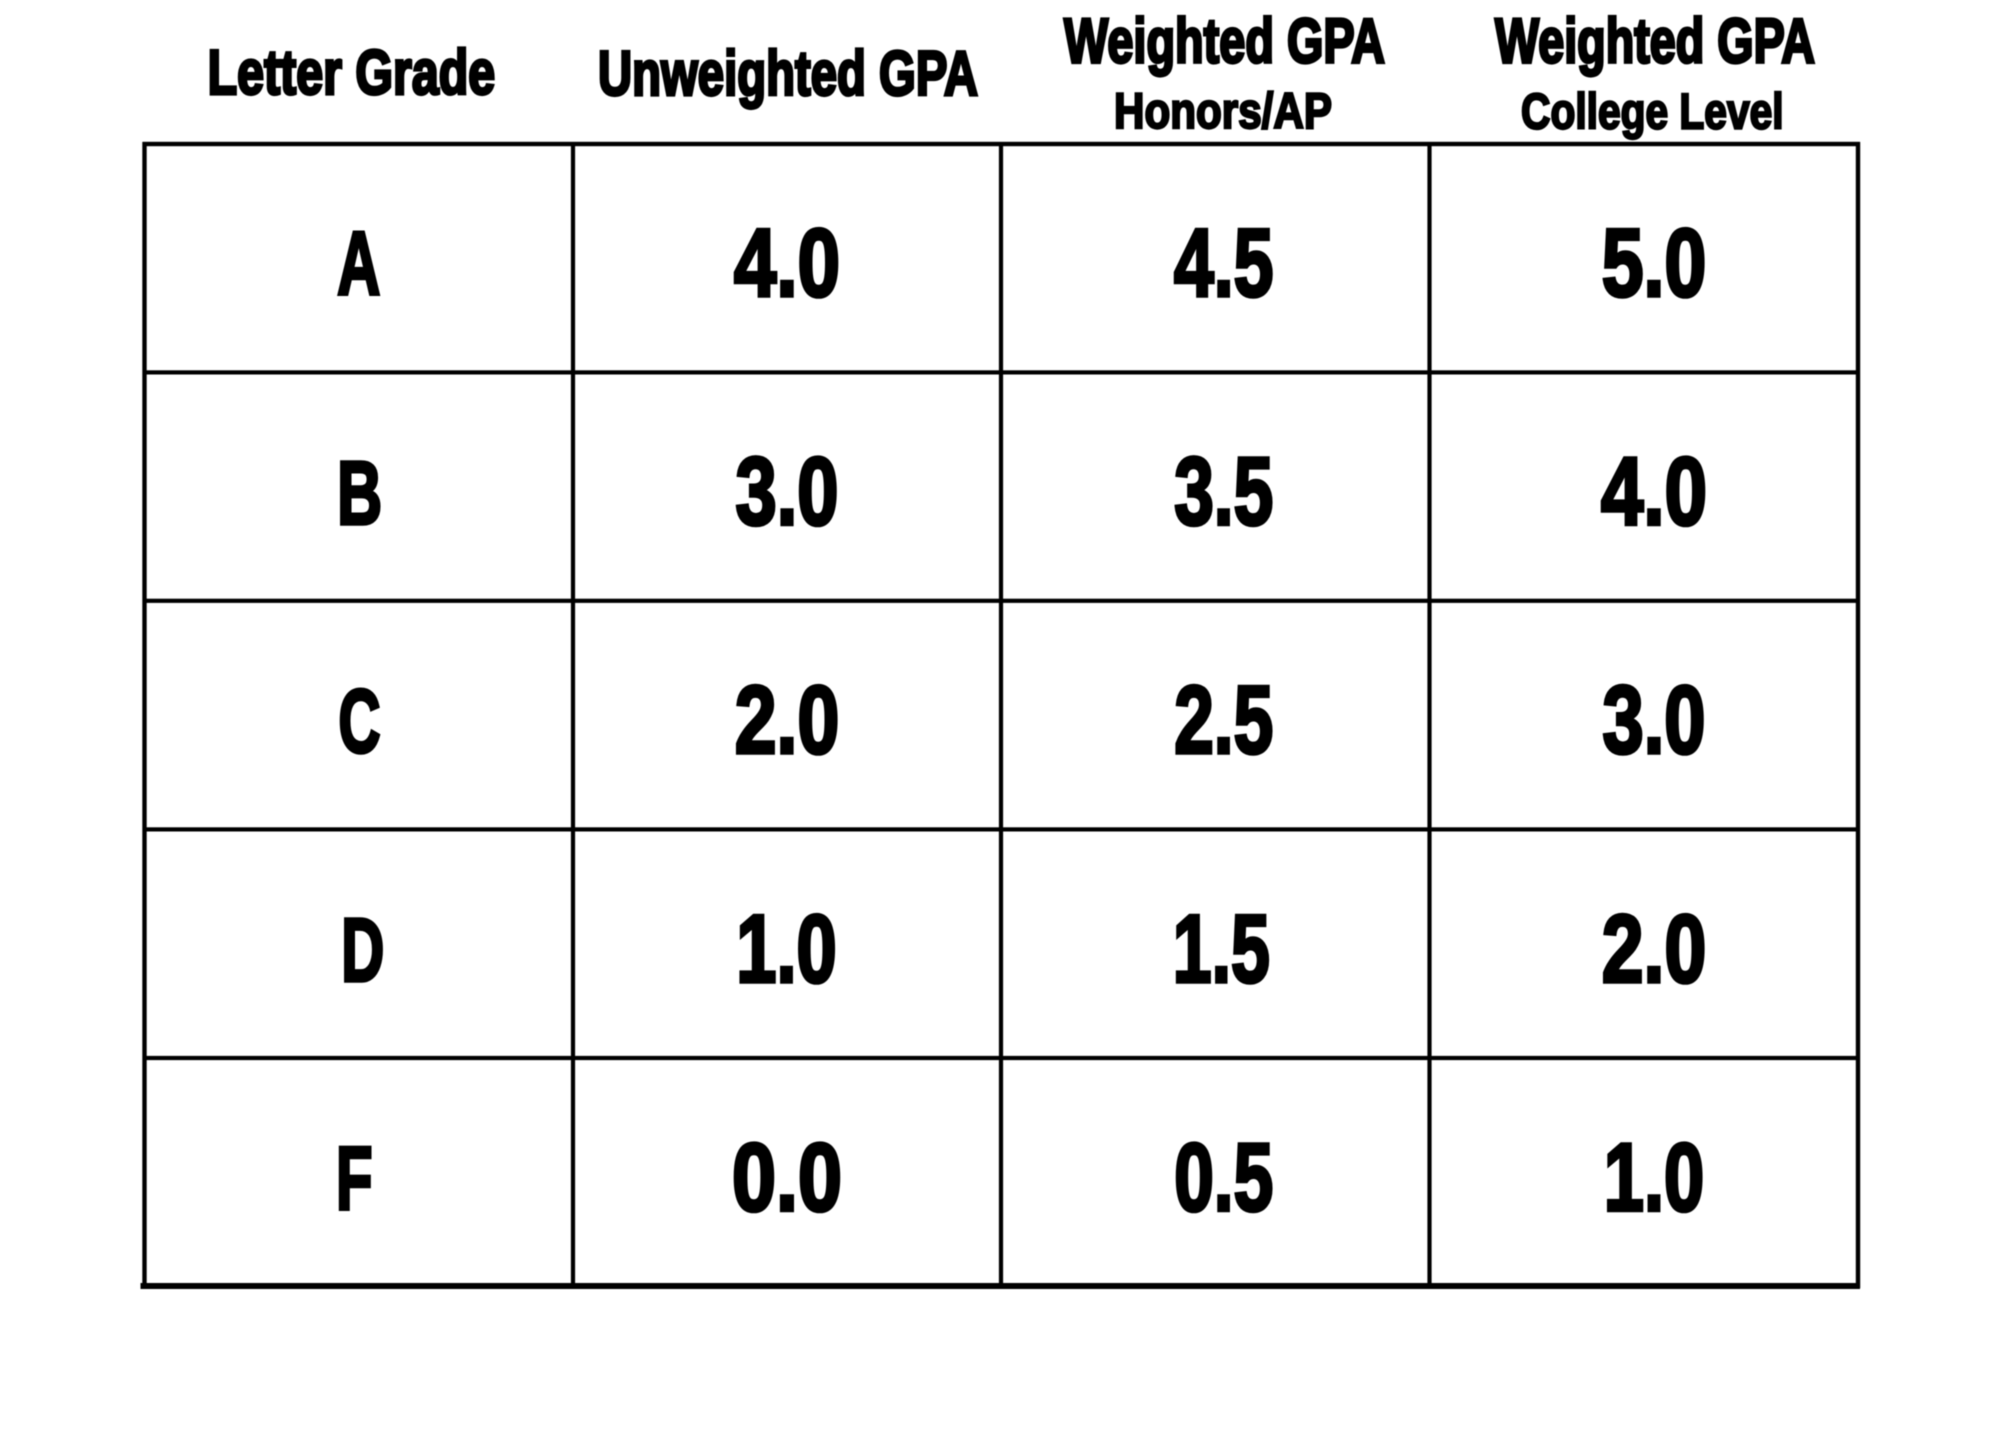 This screenshot has height=1433, width=2000. What do you see at coordinates (358, 264) in the screenshot?
I see `svg-text: A` at bounding box center [358, 264].